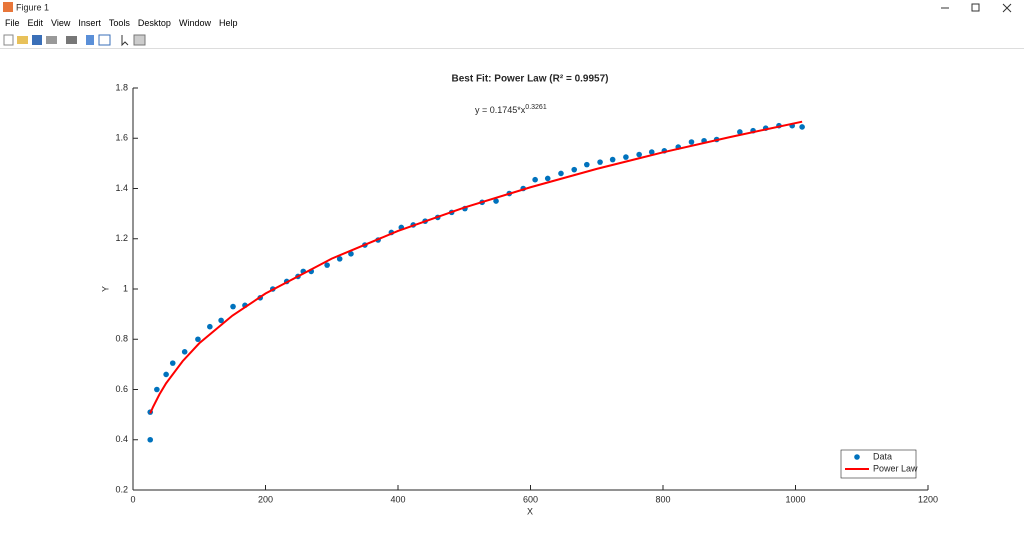 The width and height of the screenshot is (1024, 543). I want to click on x-tick-label: 200, so click(265, 499).